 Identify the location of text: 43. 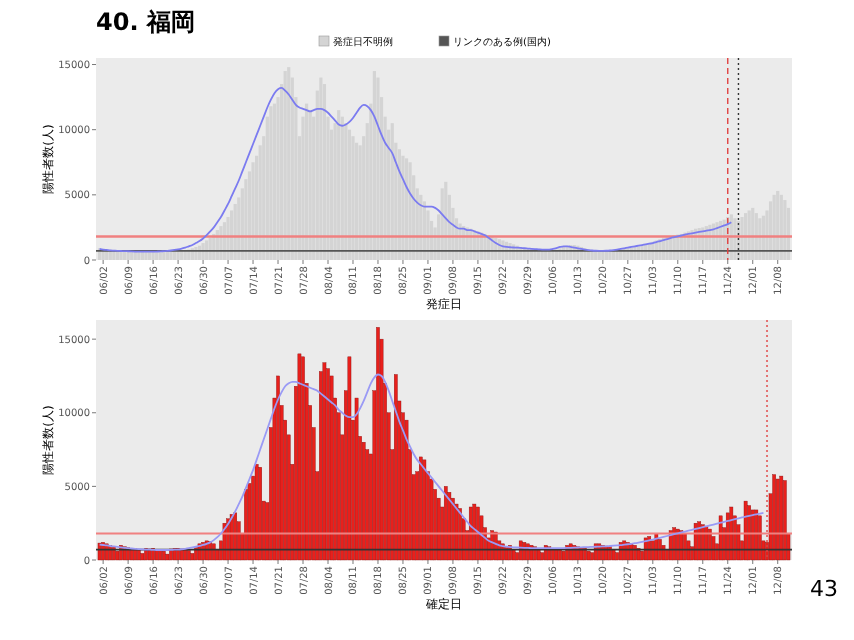
(824, 589).